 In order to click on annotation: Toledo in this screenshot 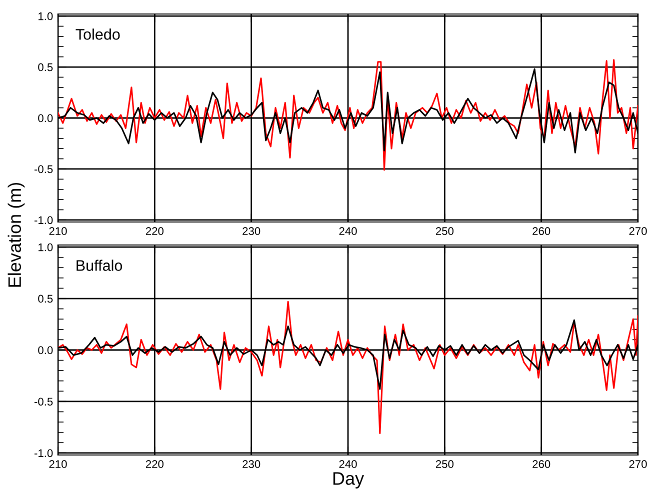, I will do `click(98, 34)`.